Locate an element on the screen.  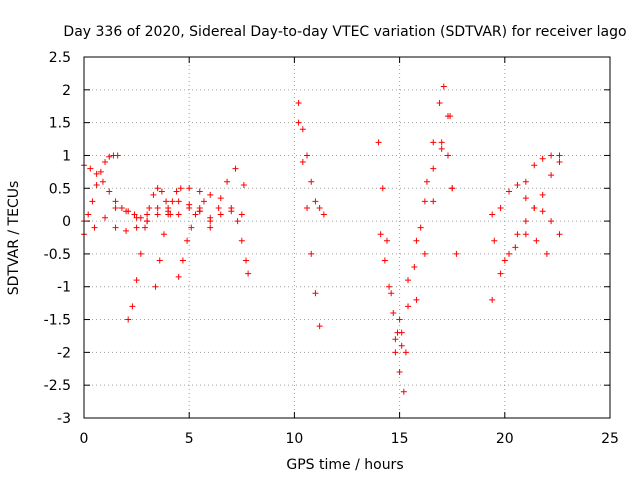
x-tick-labels: 0 5 10 15 20 25 is located at coordinates (349, 439).